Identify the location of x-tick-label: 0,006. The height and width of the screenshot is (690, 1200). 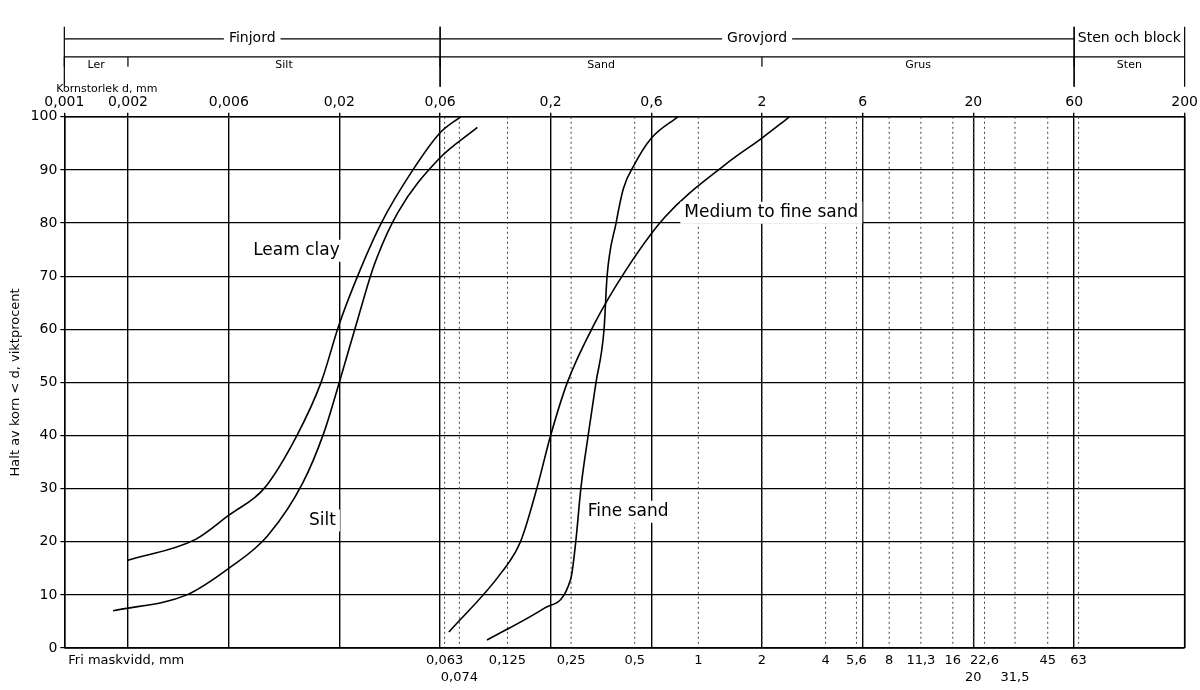
(228, 101).